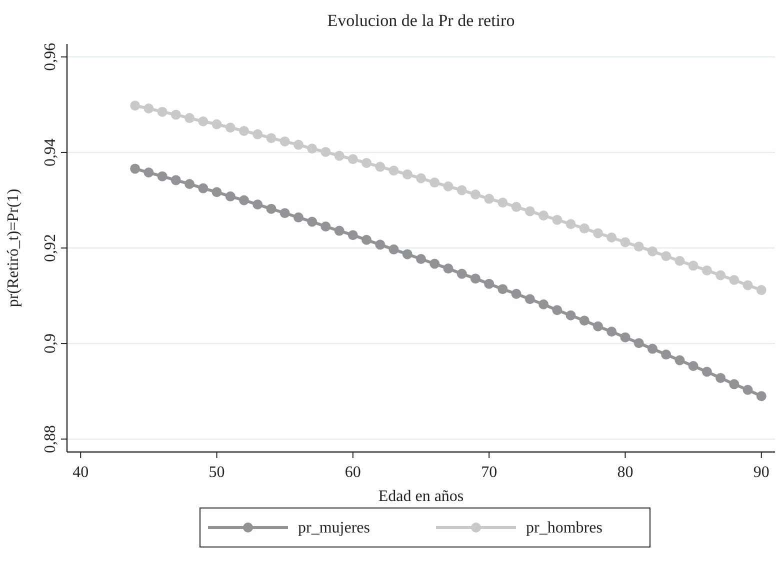 The height and width of the screenshot is (570, 783). I want to click on x-tick-label: 90, so click(761, 472).